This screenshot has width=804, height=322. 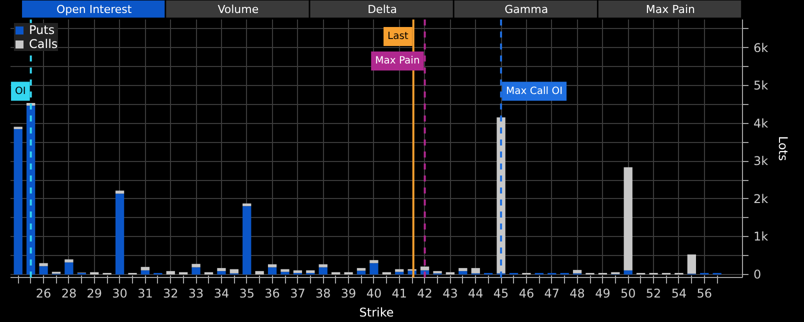 I want to click on x-axis-title: Strike, so click(x=376, y=313).